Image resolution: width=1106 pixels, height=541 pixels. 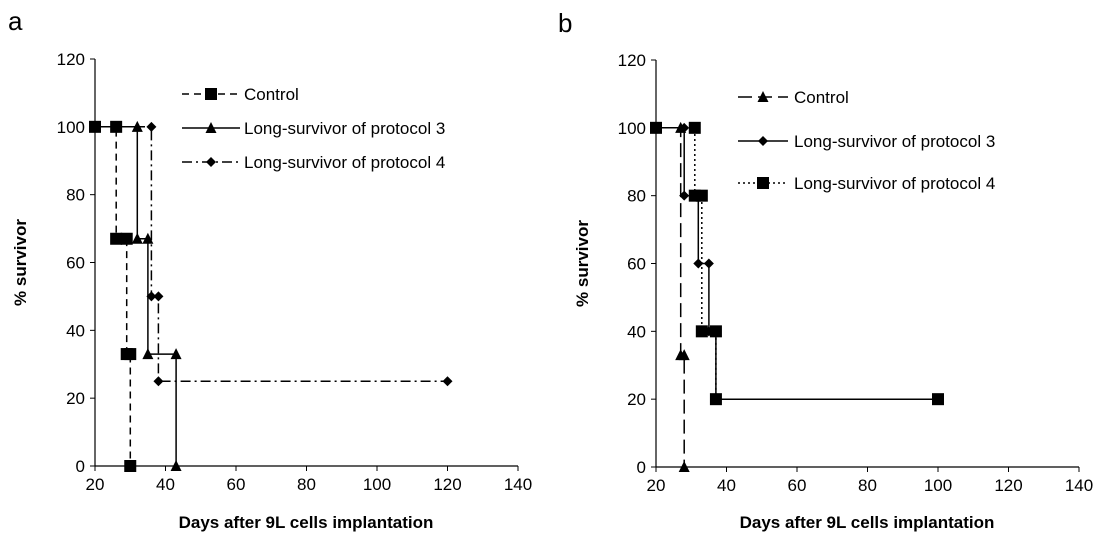 What do you see at coordinates (15, 21) in the screenshot?
I see `panel-letter: a` at bounding box center [15, 21].